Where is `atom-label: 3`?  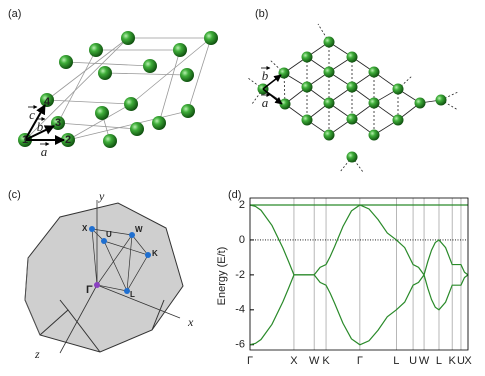
atom-label: 3 is located at coordinates (58, 123).